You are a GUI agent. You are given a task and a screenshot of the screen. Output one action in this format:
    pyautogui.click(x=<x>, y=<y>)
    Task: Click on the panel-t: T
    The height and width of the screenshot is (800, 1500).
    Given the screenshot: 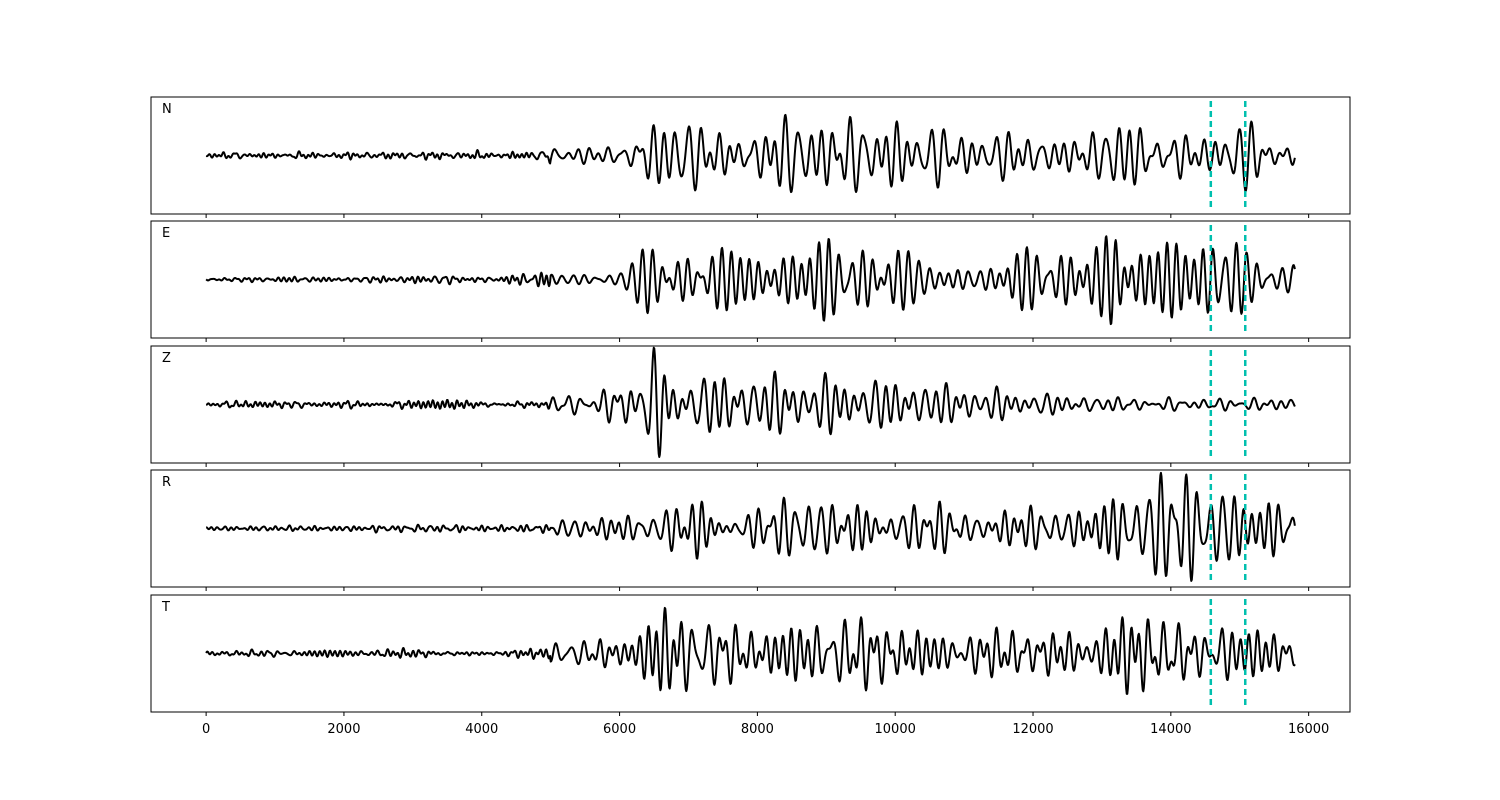 What is the action you would take?
    pyautogui.click(x=750, y=655)
    